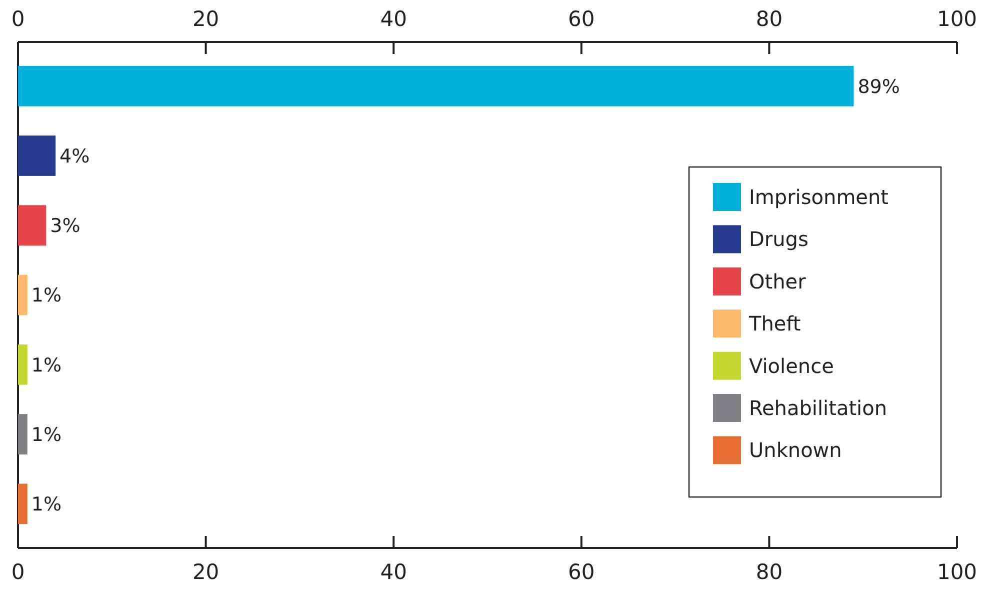  What do you see at coordinates (957, 19) in the screenshot?
I see `x2-tick-label: 100` at bounding box center [957, 19].